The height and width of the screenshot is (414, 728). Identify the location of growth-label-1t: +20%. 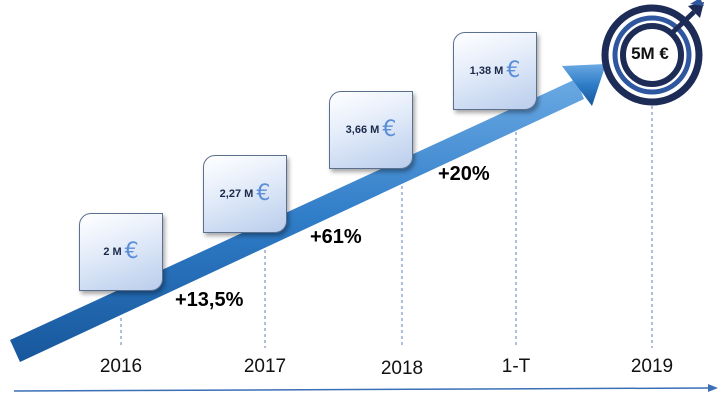
(464, 174).